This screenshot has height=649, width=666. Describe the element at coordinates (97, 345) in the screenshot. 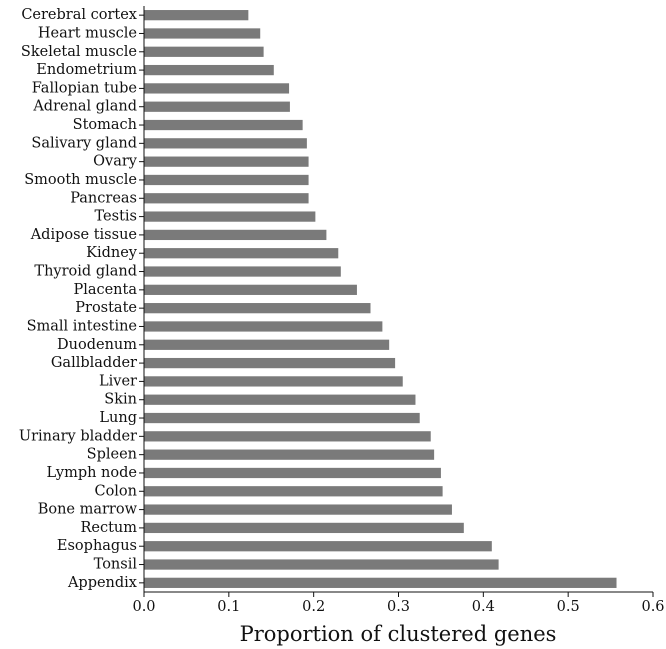

I see `category-label: Duodenum` at that location.